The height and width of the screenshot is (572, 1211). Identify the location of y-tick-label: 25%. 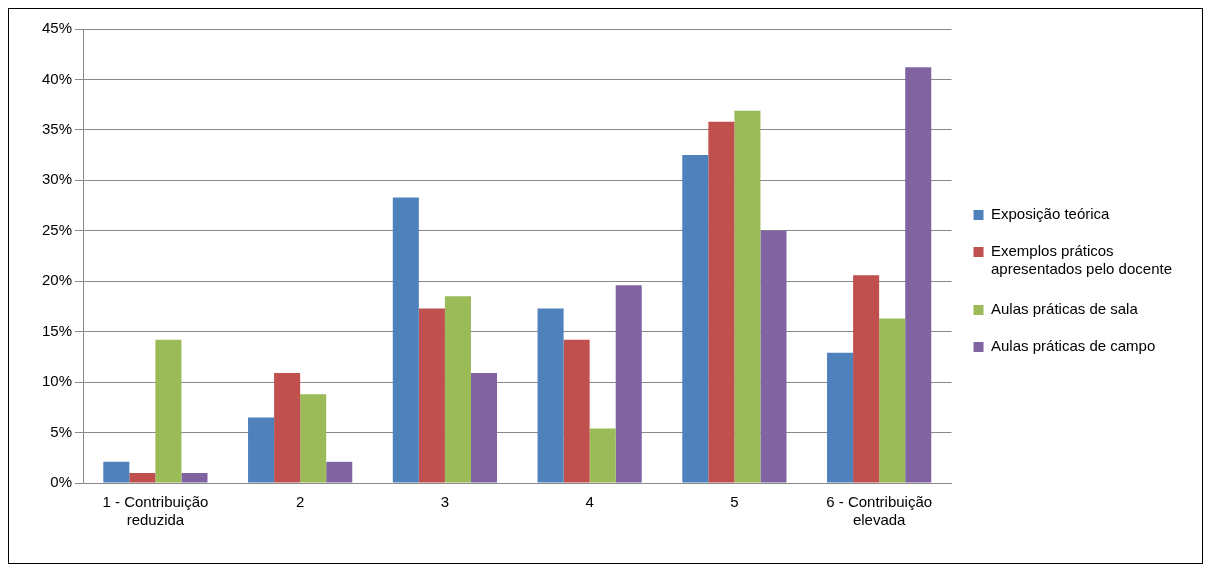
(57, 229).